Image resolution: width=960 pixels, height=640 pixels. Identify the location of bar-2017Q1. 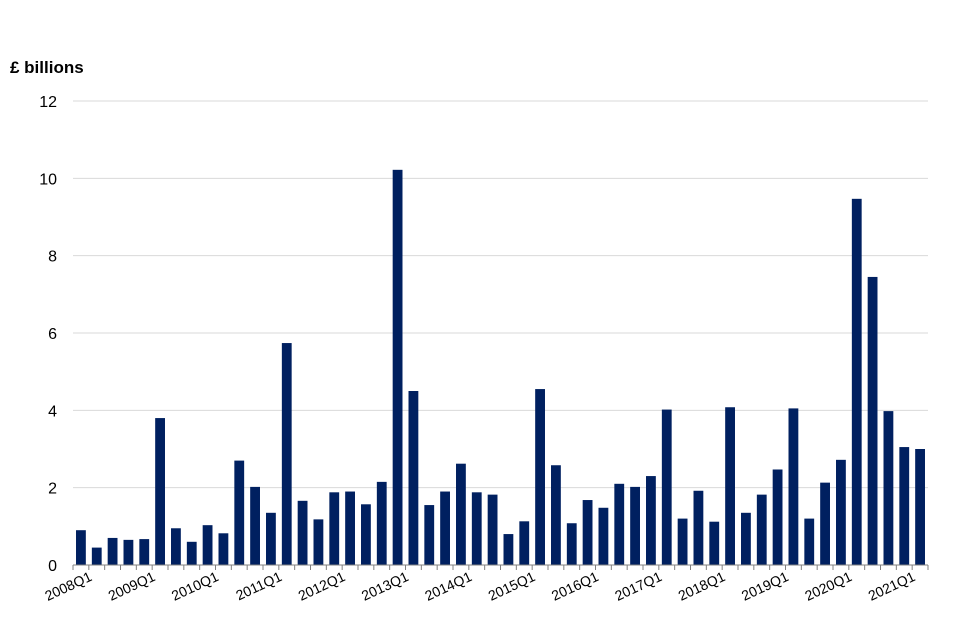
(651, 520).